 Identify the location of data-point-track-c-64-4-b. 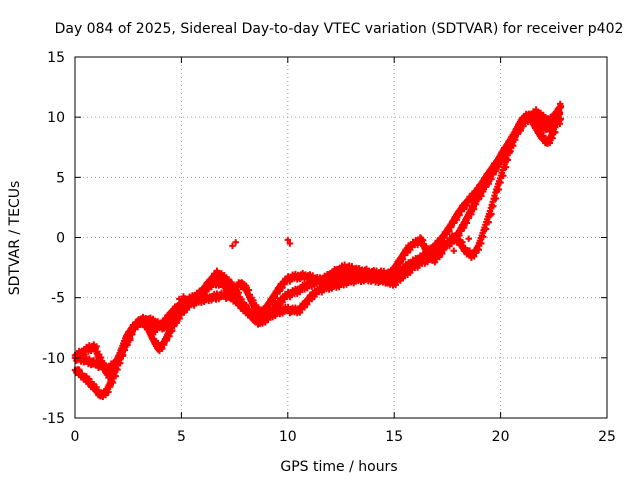
(488, 222).